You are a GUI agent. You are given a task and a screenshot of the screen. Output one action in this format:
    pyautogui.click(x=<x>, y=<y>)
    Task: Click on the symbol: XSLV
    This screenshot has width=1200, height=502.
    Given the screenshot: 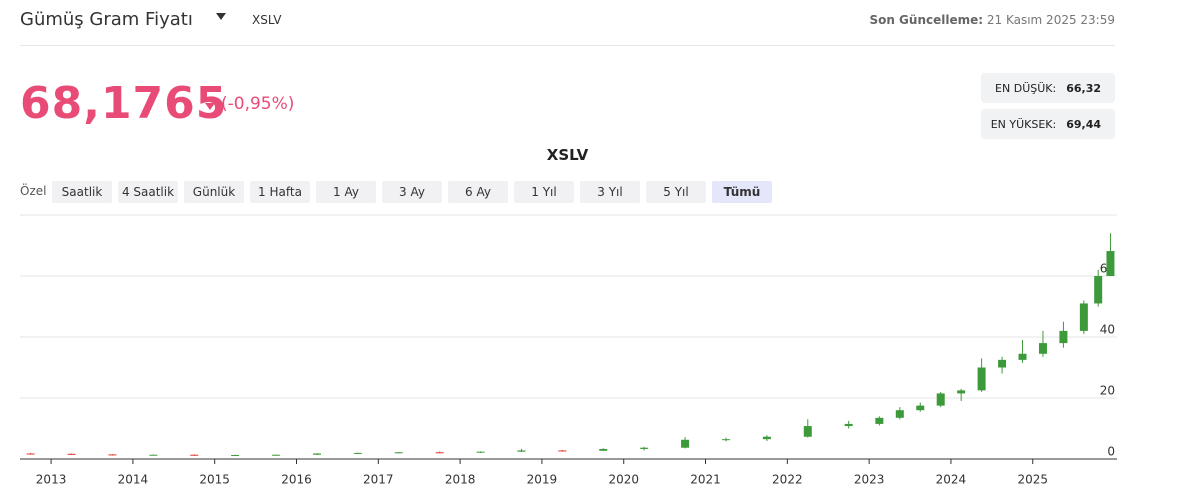 What is the action you would take?
    pyautogui.click(x=267, y=20)
    